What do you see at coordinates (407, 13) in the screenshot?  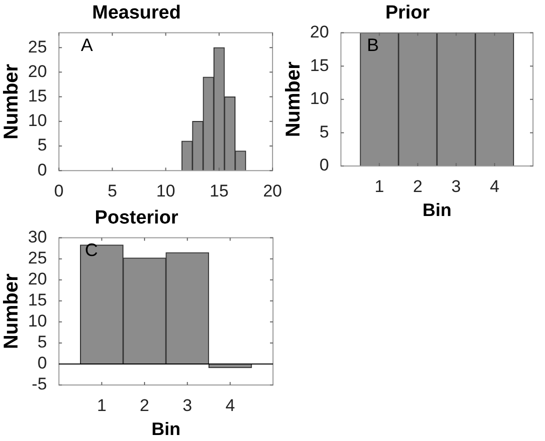 I see `chart-title: Prior` at bounding box center [407, 13].